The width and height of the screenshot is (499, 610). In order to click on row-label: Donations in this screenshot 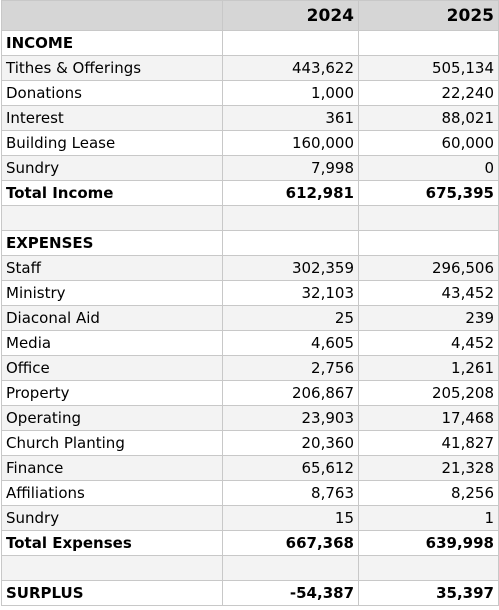, I will do `click(112, 93)`.